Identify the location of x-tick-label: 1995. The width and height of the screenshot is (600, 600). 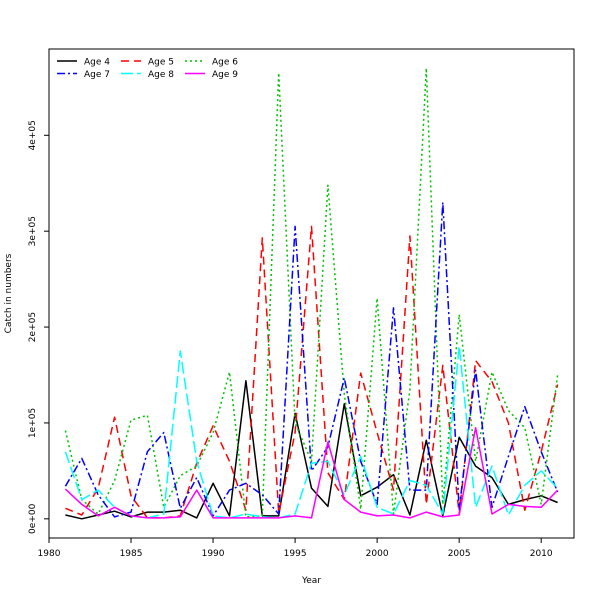
(295, 554).